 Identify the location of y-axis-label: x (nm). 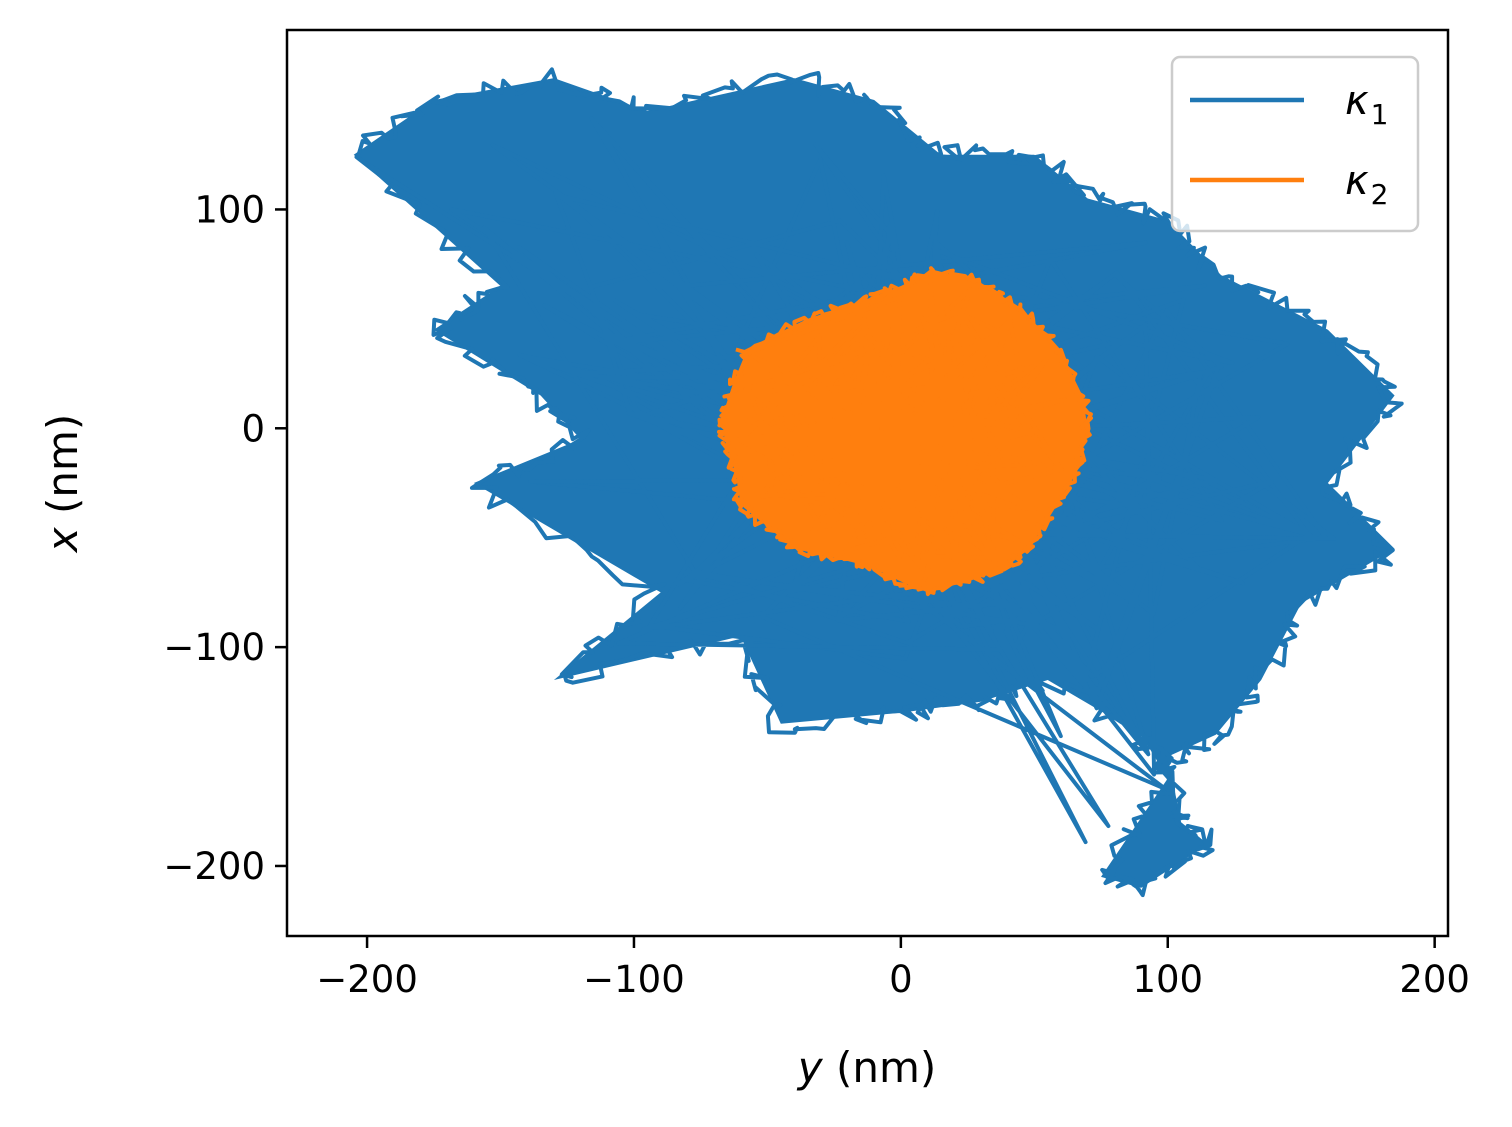
(62, 484).